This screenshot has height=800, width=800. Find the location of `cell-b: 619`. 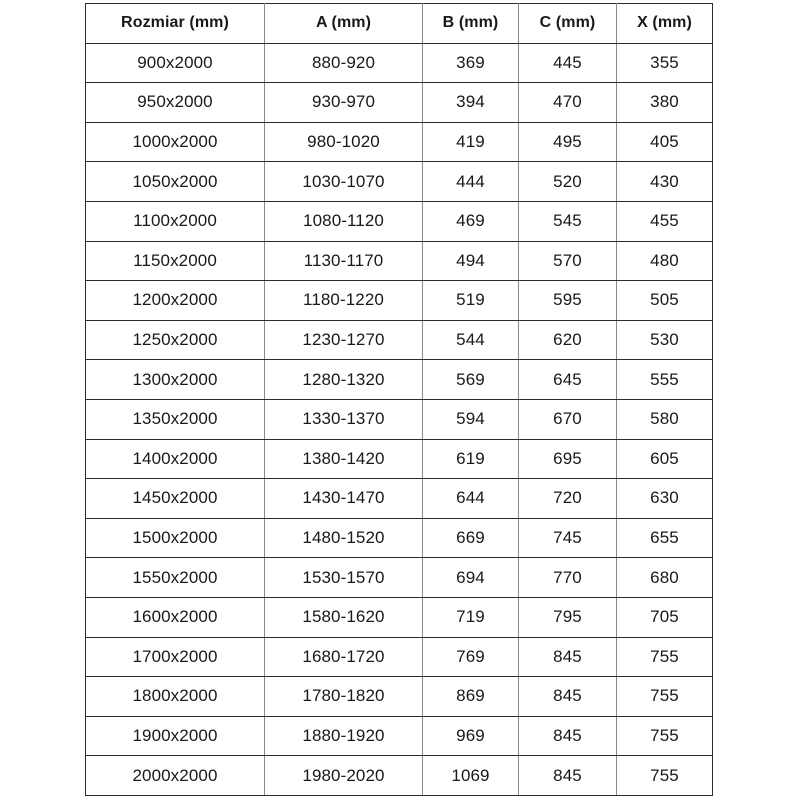

cell-b: 619 is located at coordinates (470, 459).